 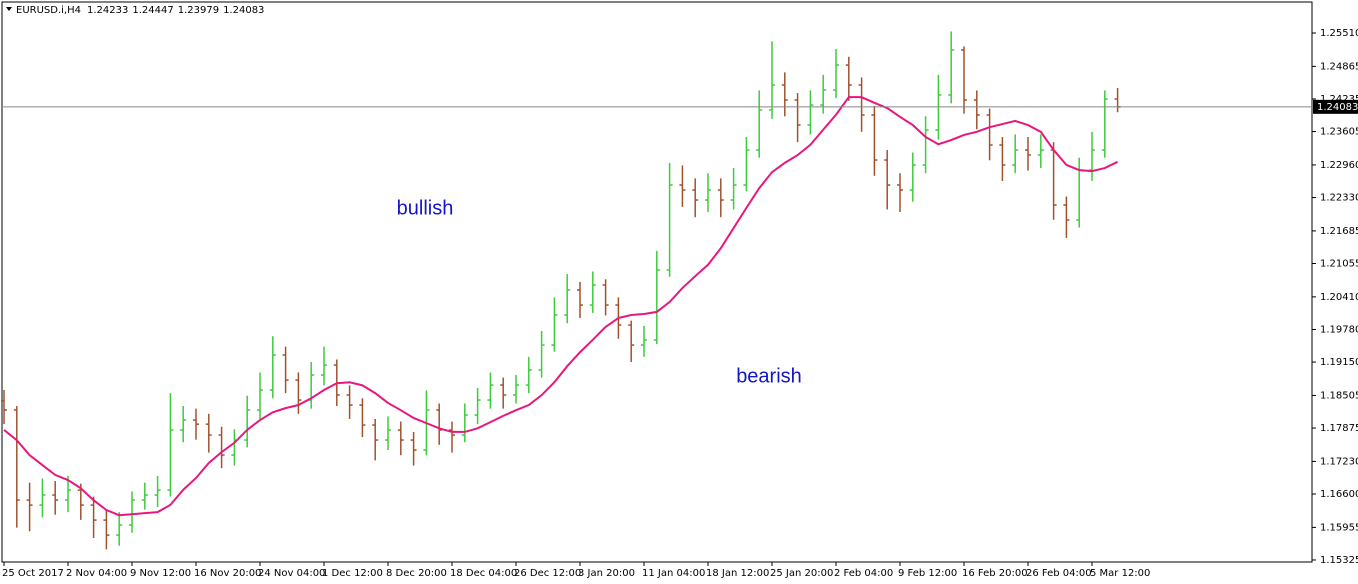 What do you see at coordinates (1339, 560) in the screenshot?
I see `y-tick-label: 1.15325` at bounding box center [1339, 560].